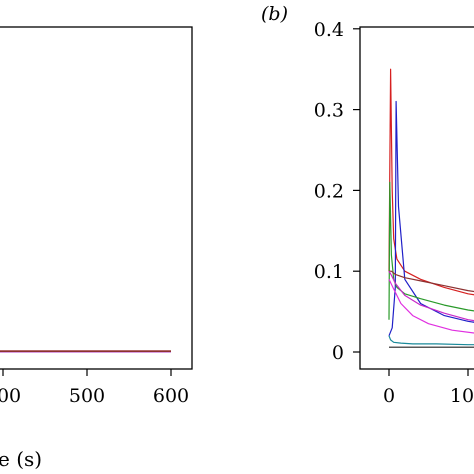 The width and height of the screenshot is (474, 474). I want to click on panel-b-plot-area, so click(431, 208).